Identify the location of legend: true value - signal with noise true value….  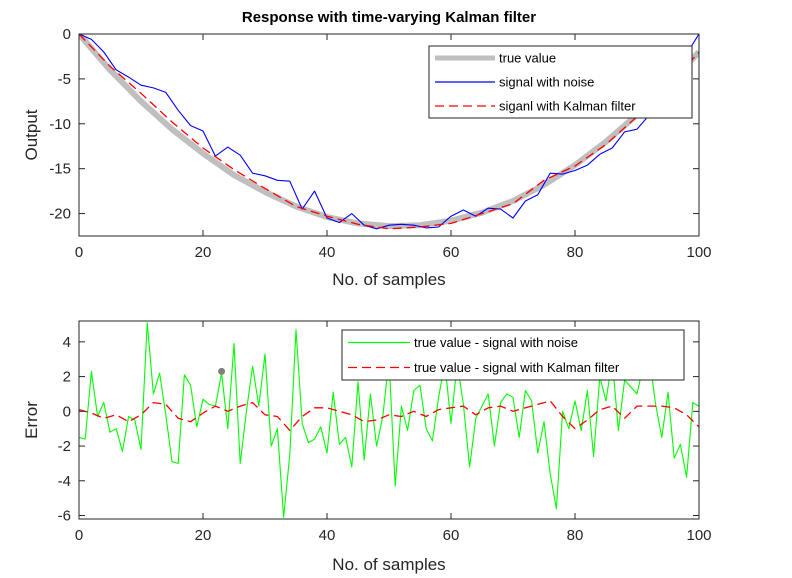
(513, 355).